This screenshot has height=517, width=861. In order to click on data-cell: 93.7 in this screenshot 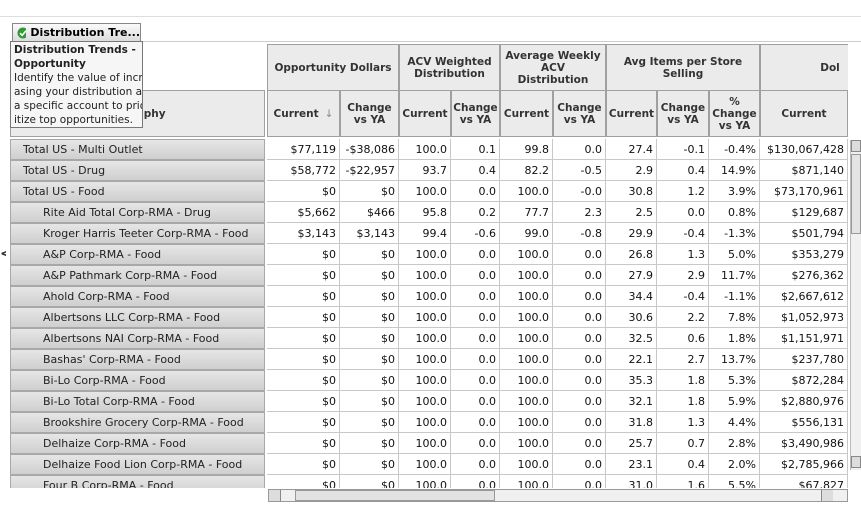, I will do `click(425, 170)`.